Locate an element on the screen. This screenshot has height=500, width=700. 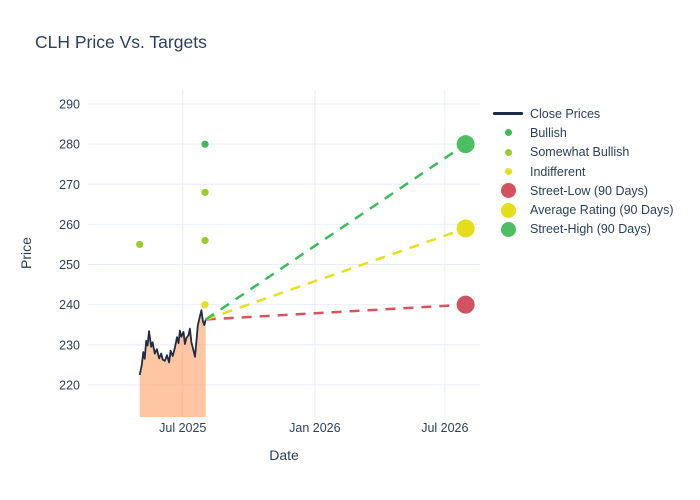
legend-label: Bullish is located at coordinates (548, 132).